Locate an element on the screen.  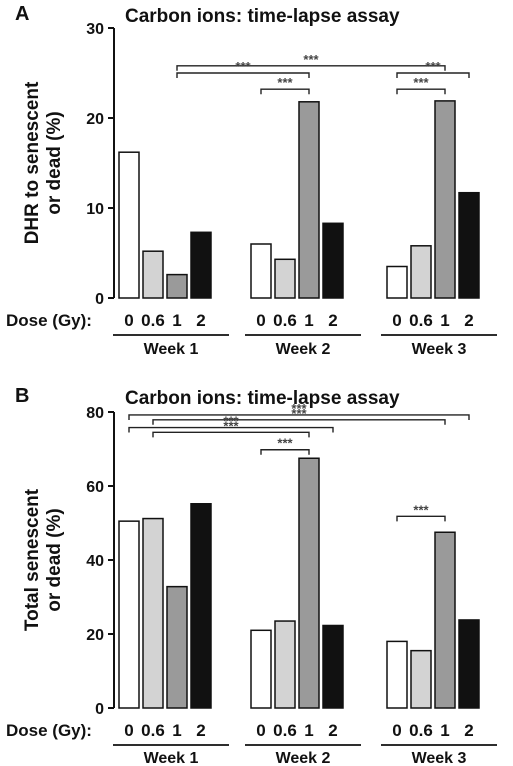
y-axis-label-line: Total senescent is located at coordinates (32, 559).